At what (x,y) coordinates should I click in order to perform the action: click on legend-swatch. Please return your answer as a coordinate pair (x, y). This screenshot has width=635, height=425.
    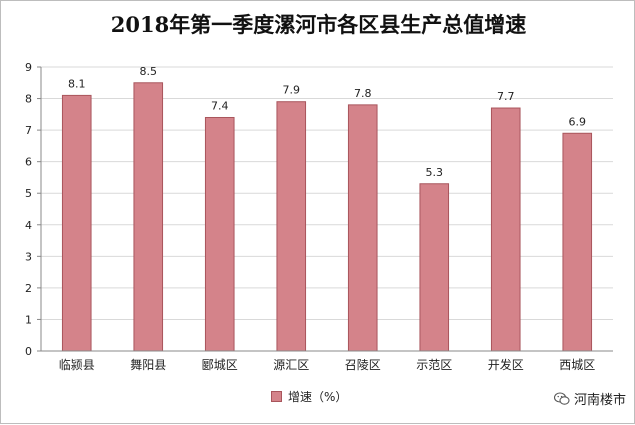
    Looking at the image, I should click on (276, 396).